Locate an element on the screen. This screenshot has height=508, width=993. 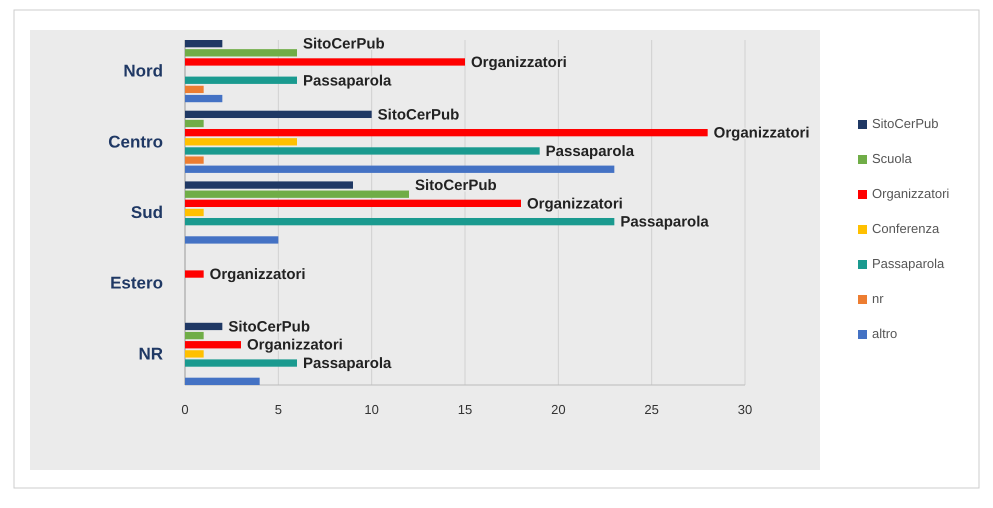
y-tick-label: Sud is located at coordinates (146, 212).